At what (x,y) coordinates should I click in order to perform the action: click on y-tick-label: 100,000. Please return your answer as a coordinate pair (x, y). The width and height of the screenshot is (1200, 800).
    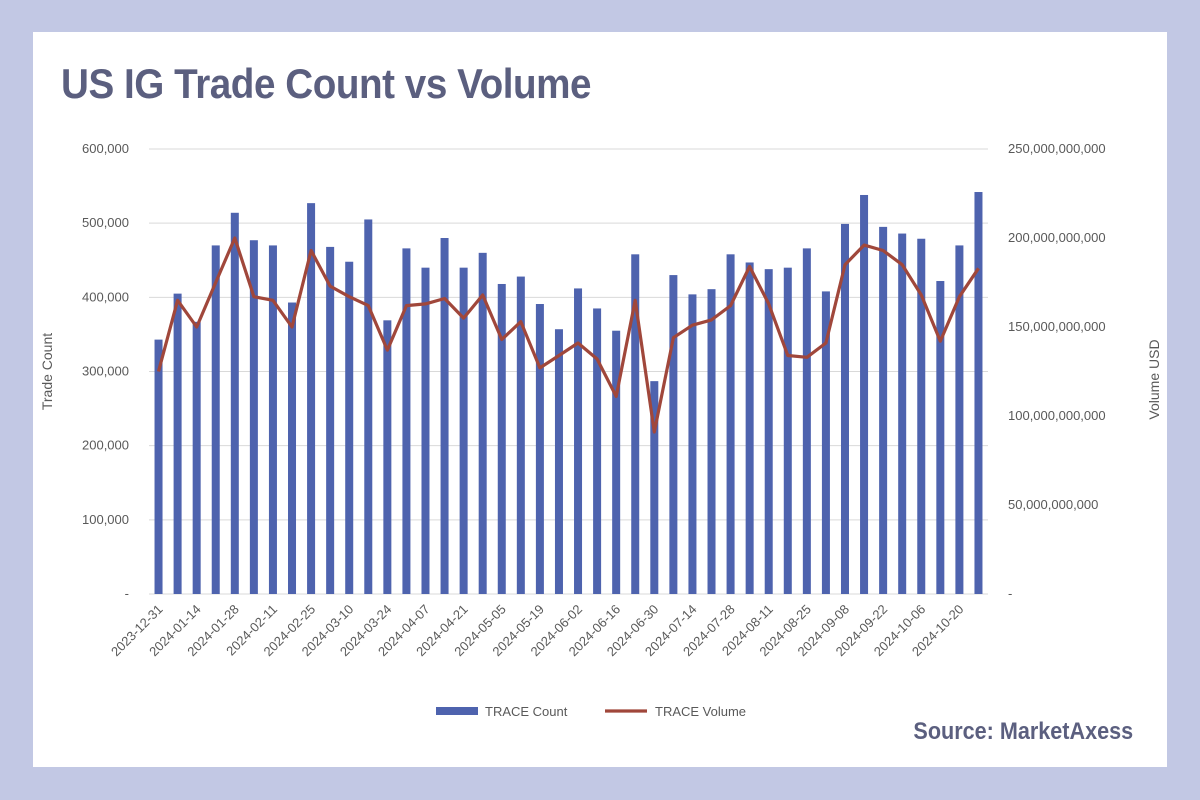
    Looking at the image, I should click on (105, 519).